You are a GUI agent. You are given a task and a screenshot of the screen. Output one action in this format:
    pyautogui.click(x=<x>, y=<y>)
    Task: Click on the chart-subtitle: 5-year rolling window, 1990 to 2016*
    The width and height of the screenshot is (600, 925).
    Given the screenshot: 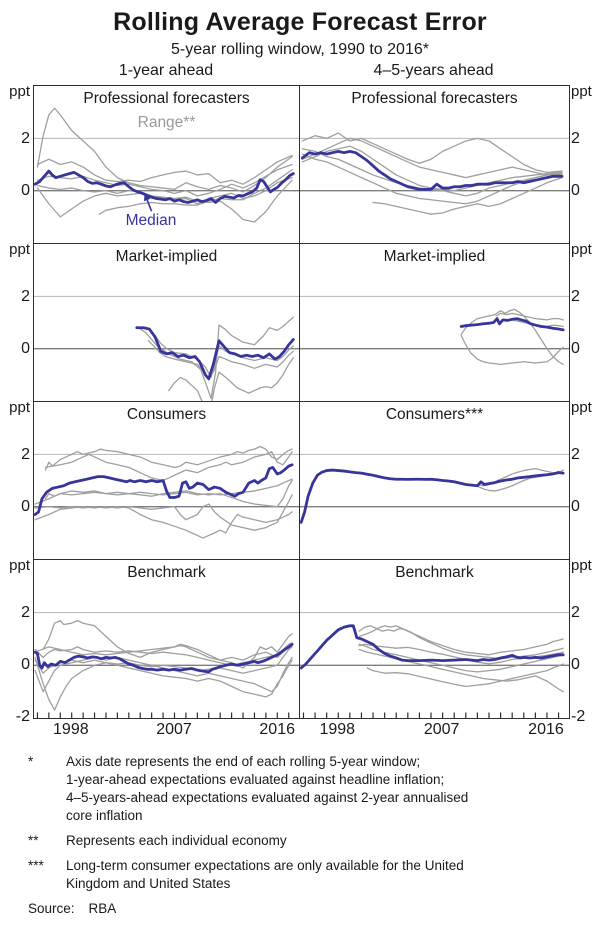 What is the action you would take?
    pyautogui.click(x=300, y=49)
    